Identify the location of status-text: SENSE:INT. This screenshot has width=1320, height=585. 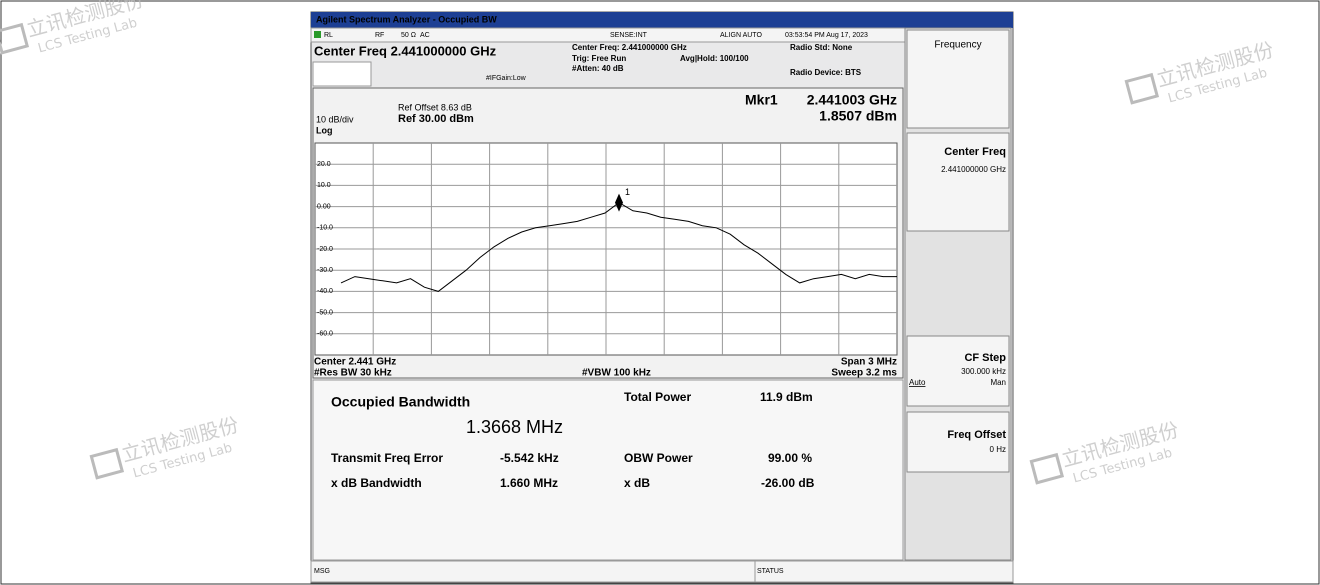
(629, 35).